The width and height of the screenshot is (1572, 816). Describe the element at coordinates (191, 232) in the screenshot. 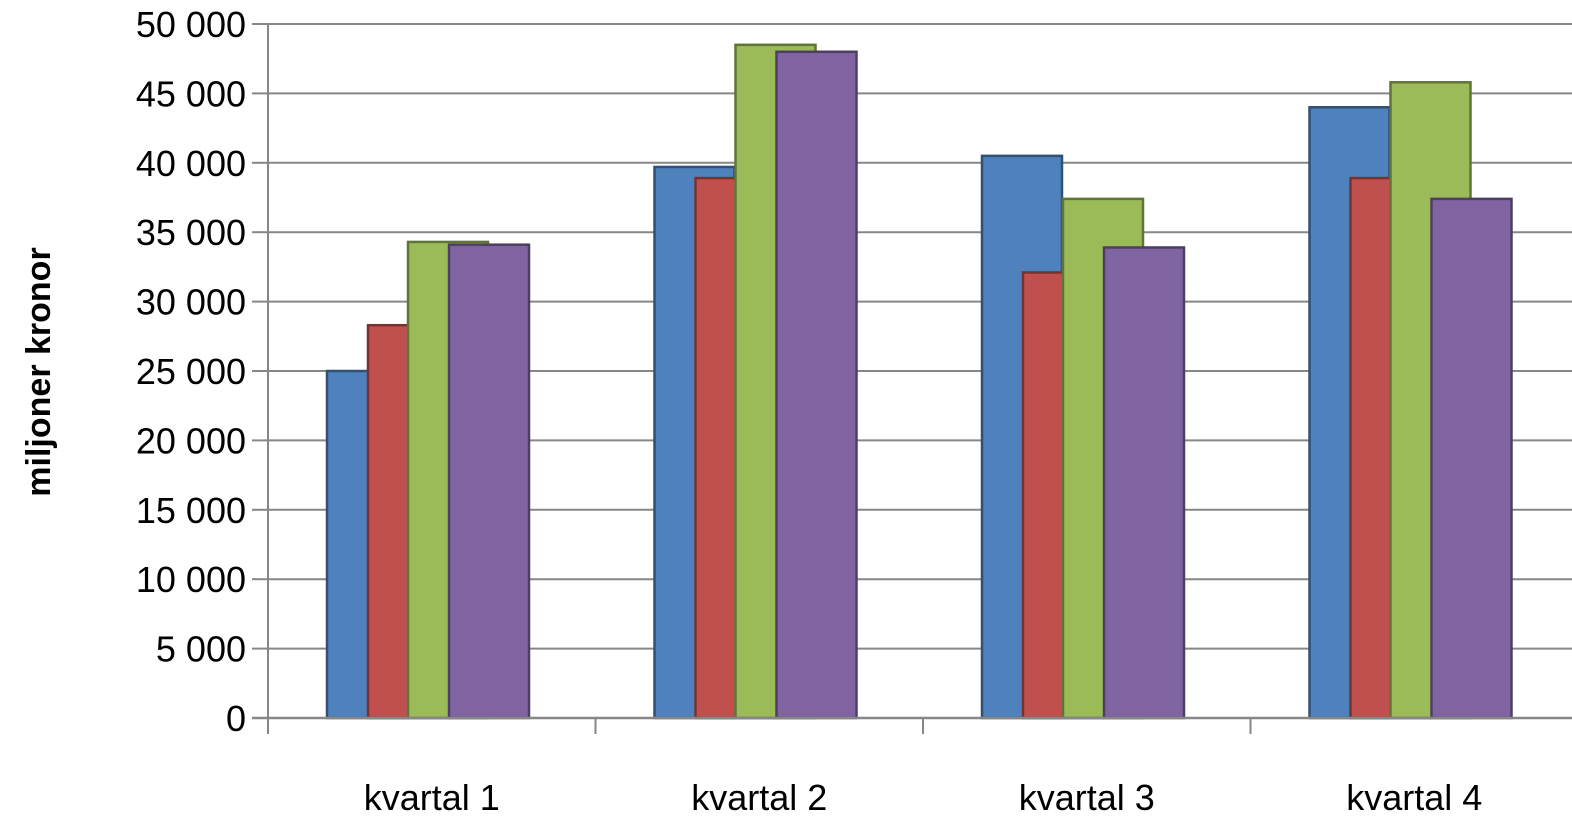

I see `y-tick-label: 35 000` at that location.